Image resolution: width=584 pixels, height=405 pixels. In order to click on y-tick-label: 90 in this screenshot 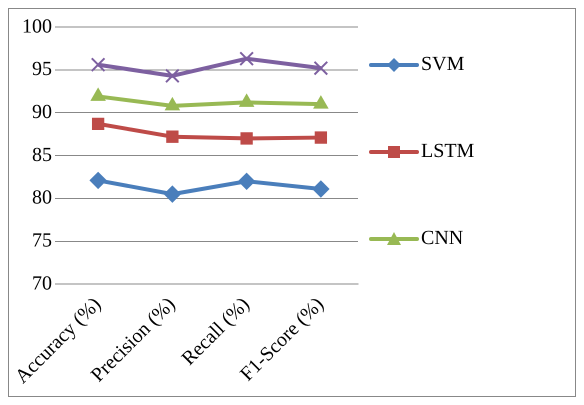, I will do `click(42, 111)`.